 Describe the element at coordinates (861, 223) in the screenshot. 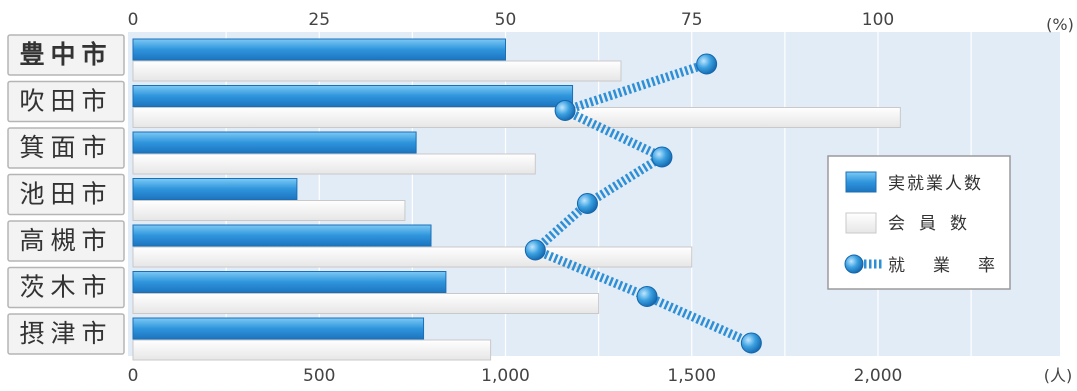

I see `legend-swatch-members` at that location.